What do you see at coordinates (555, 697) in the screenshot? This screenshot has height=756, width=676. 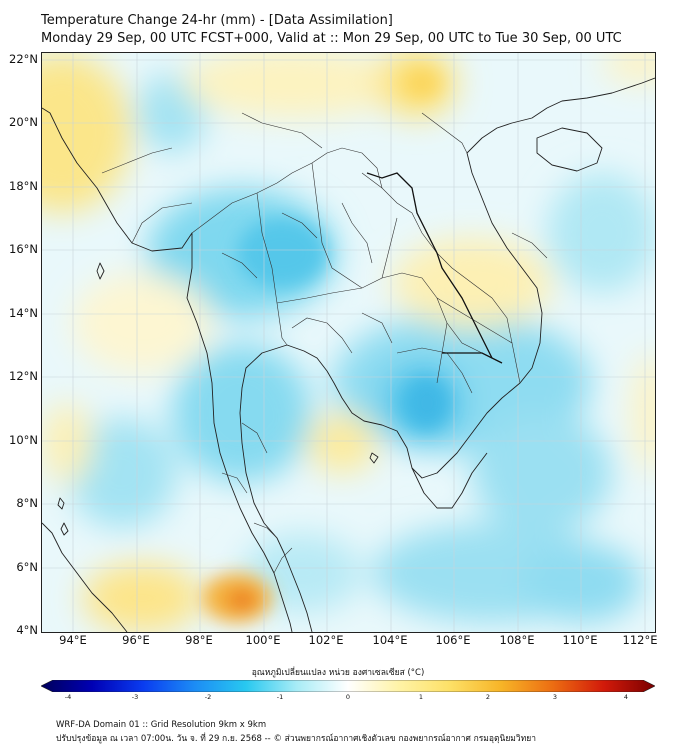 I see `colorbar-tick: 3` at bounding box center [555, 697].